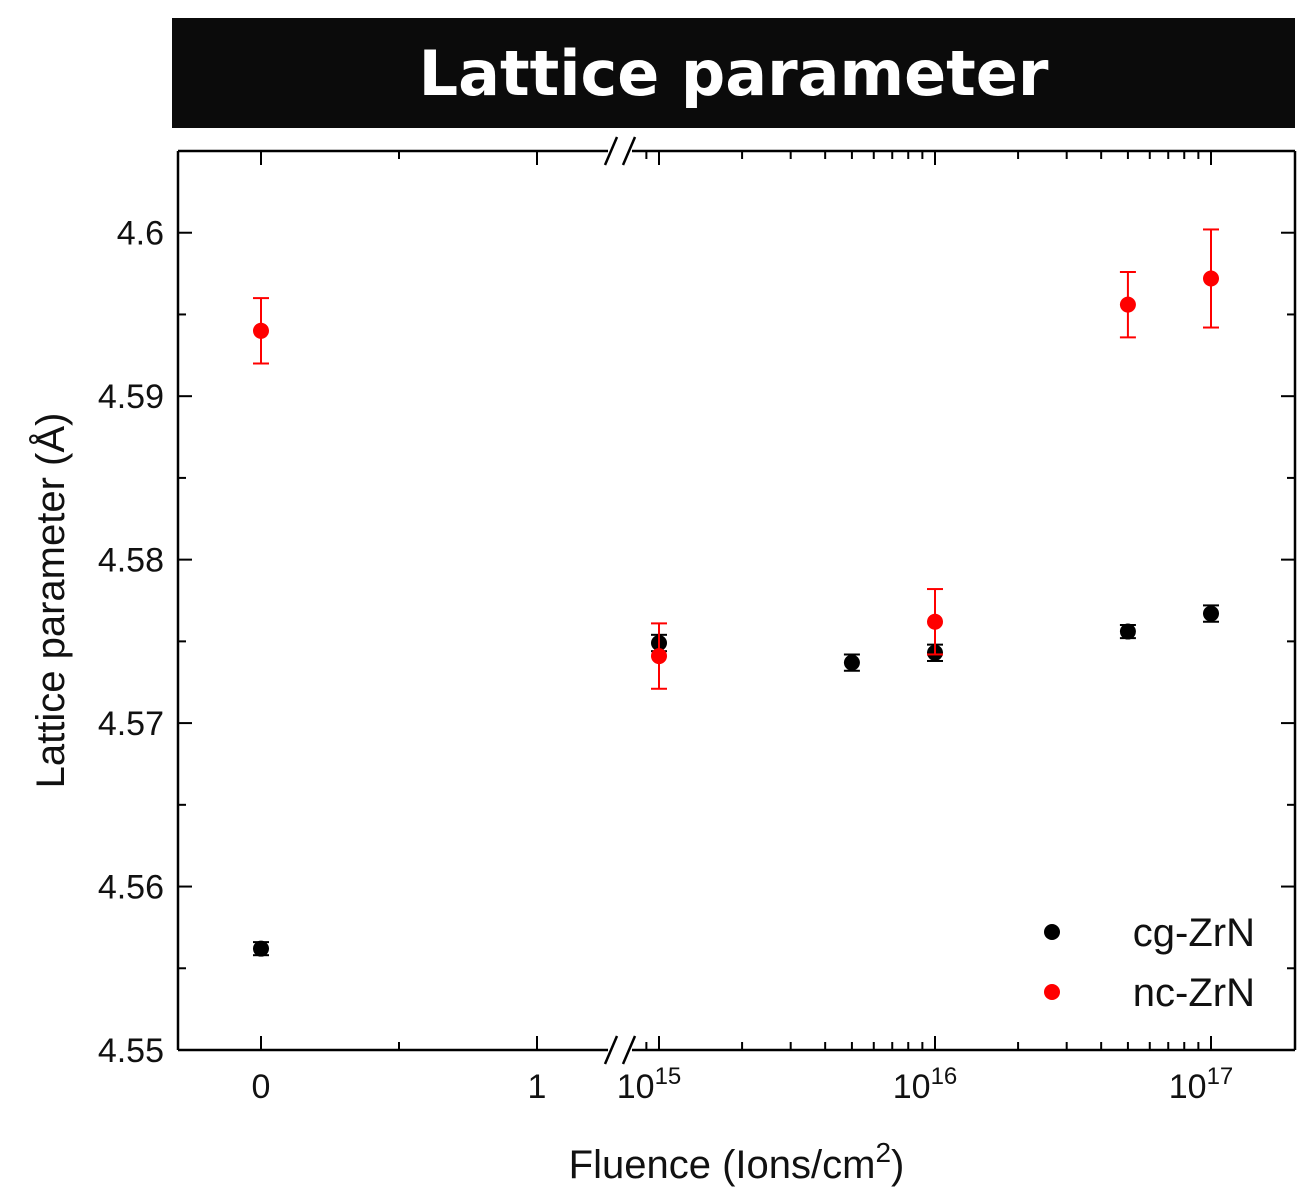 Image resolution: width=1297 pixels, height=1188 pixels. I want to click on axis-break-gap-top, so click(620, 151).